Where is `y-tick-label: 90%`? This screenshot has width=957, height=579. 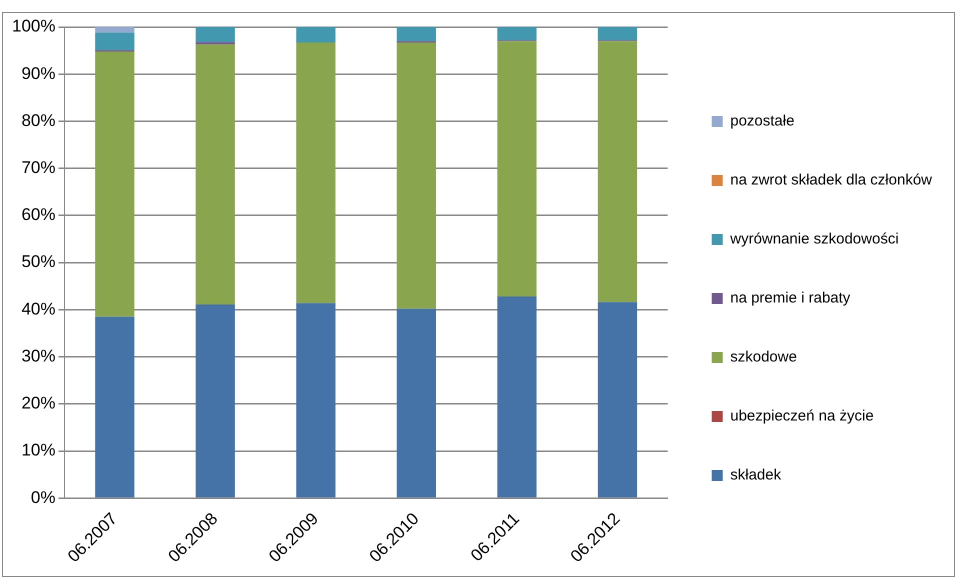
y-tick-label: 90% is located at coordinates (38, 73).